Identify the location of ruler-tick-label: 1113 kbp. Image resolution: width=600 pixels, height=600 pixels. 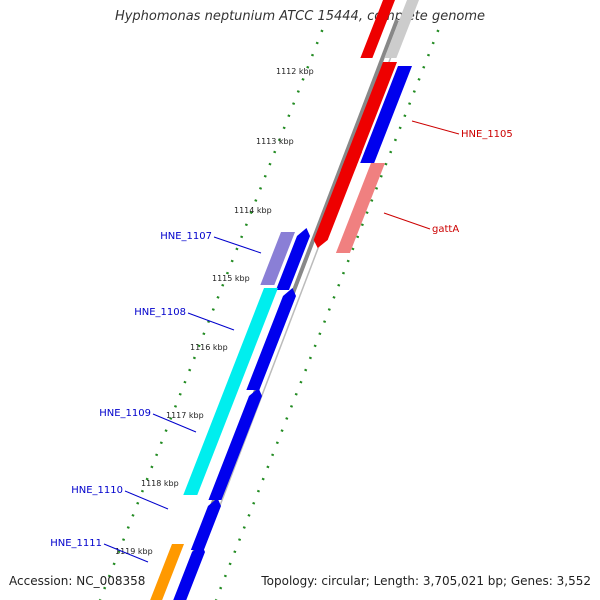
(275, 141).